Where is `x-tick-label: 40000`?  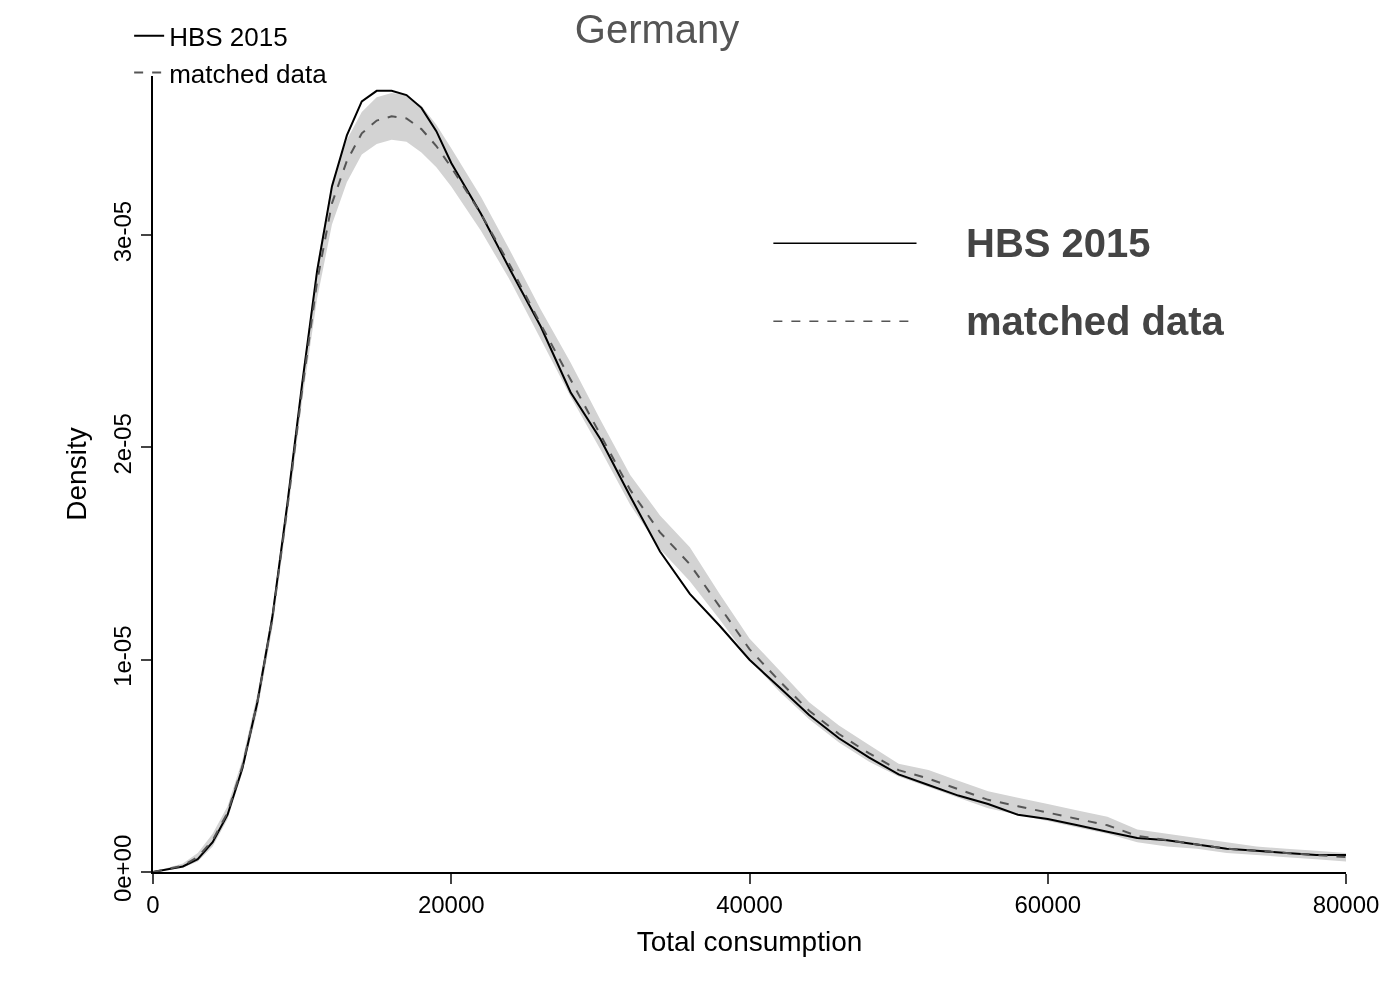 x-tick-label: 40000 is located at coordinates (749, 904).